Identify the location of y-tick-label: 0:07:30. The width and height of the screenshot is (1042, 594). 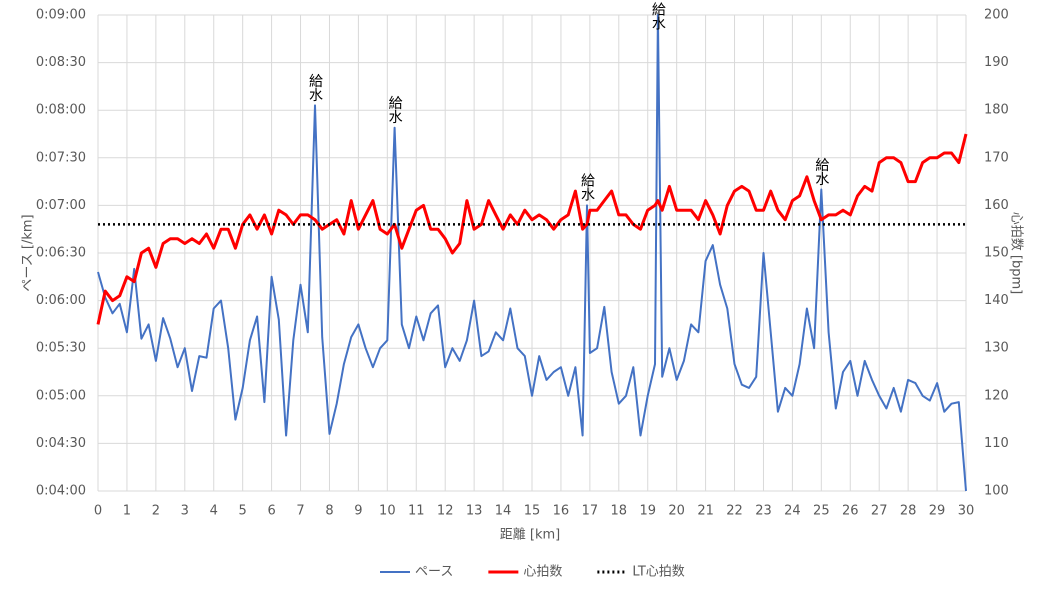
(61, 157).